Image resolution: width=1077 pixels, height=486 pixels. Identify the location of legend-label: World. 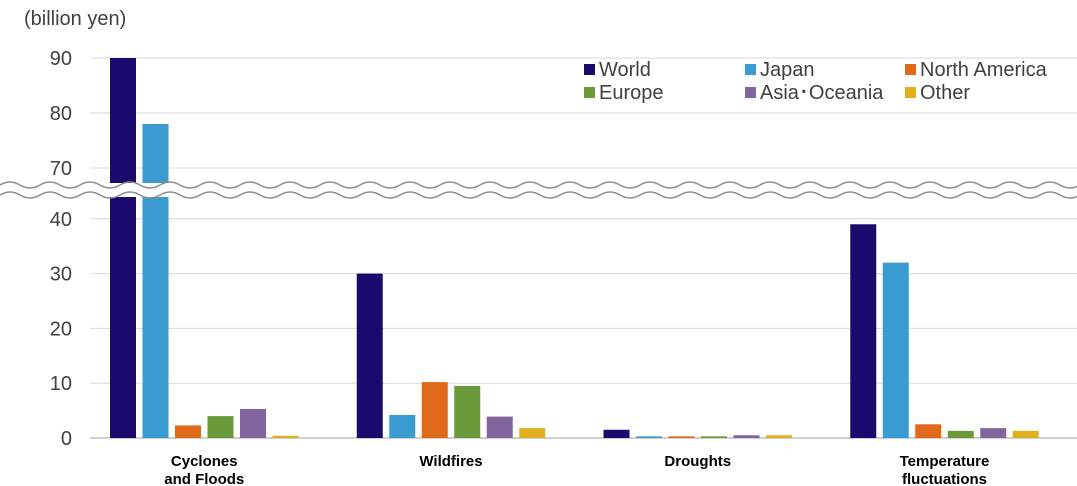
(625, 70).